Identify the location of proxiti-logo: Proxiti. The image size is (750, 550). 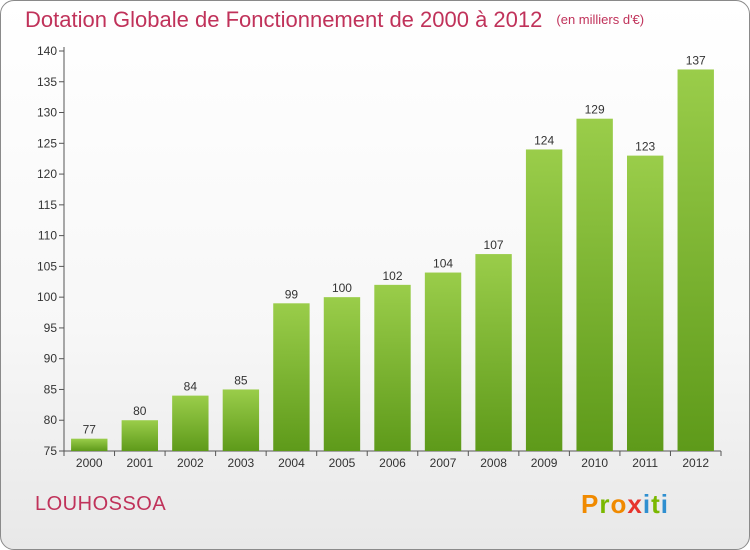
(625, 504).